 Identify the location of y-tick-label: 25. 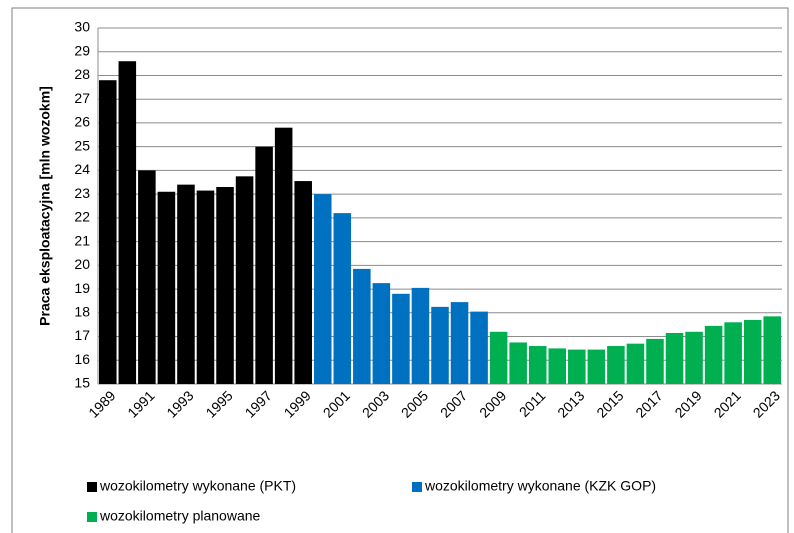
(82, 145).